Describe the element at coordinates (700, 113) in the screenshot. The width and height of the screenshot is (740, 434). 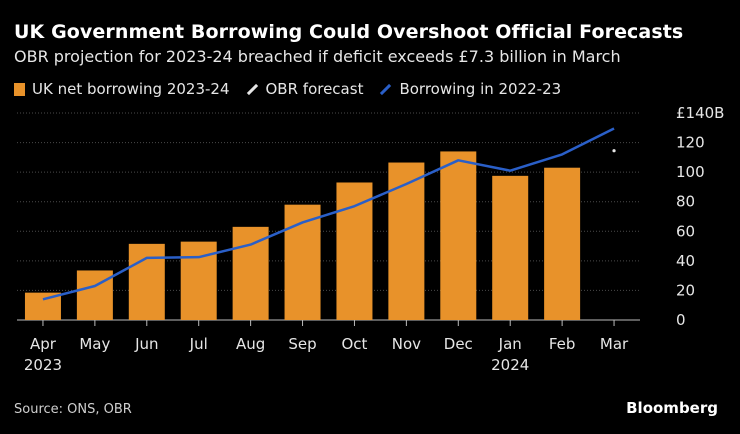
I see `y-tick-label: £140B` at that location.